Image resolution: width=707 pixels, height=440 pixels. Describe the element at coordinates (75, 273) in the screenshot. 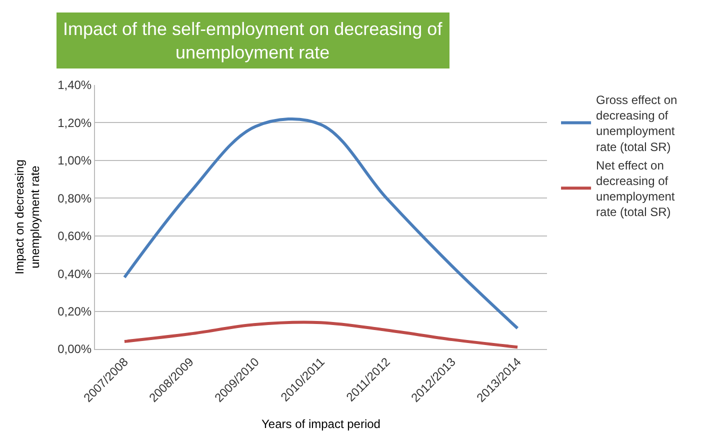

I see `y-tick-label: 0,40%` at that location.